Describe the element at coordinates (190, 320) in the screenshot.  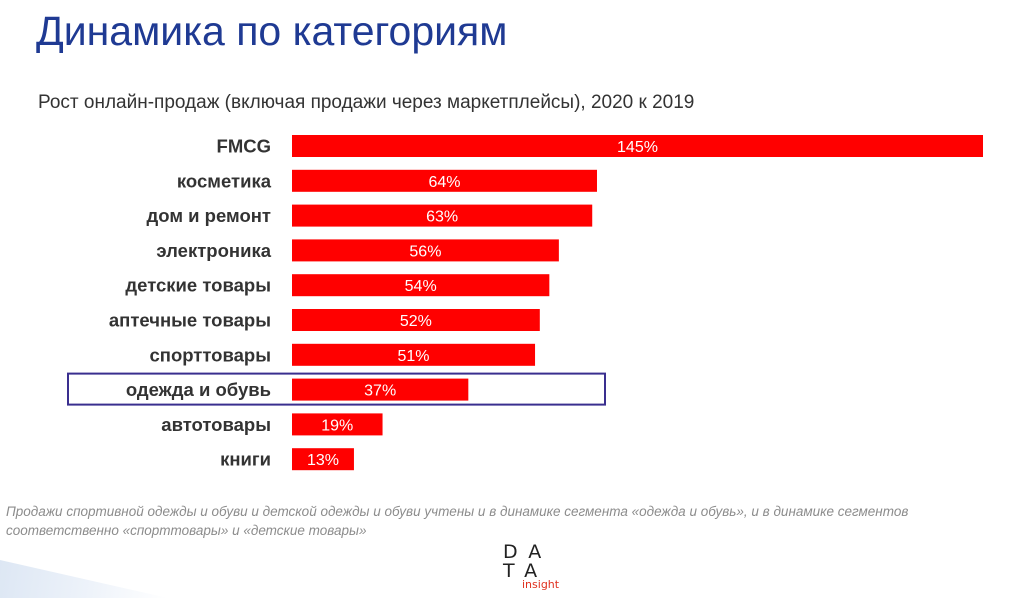
I see `category-label-аптечные-товары: аптечные товары` at that location.